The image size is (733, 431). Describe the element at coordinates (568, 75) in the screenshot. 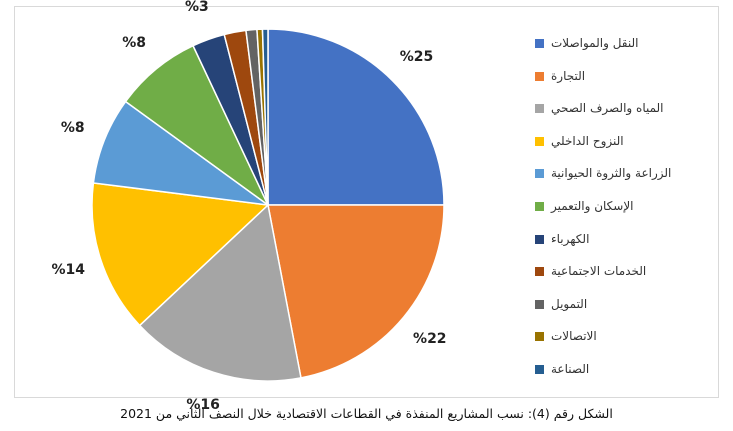

I see `legend-label: التجارة` at that location.